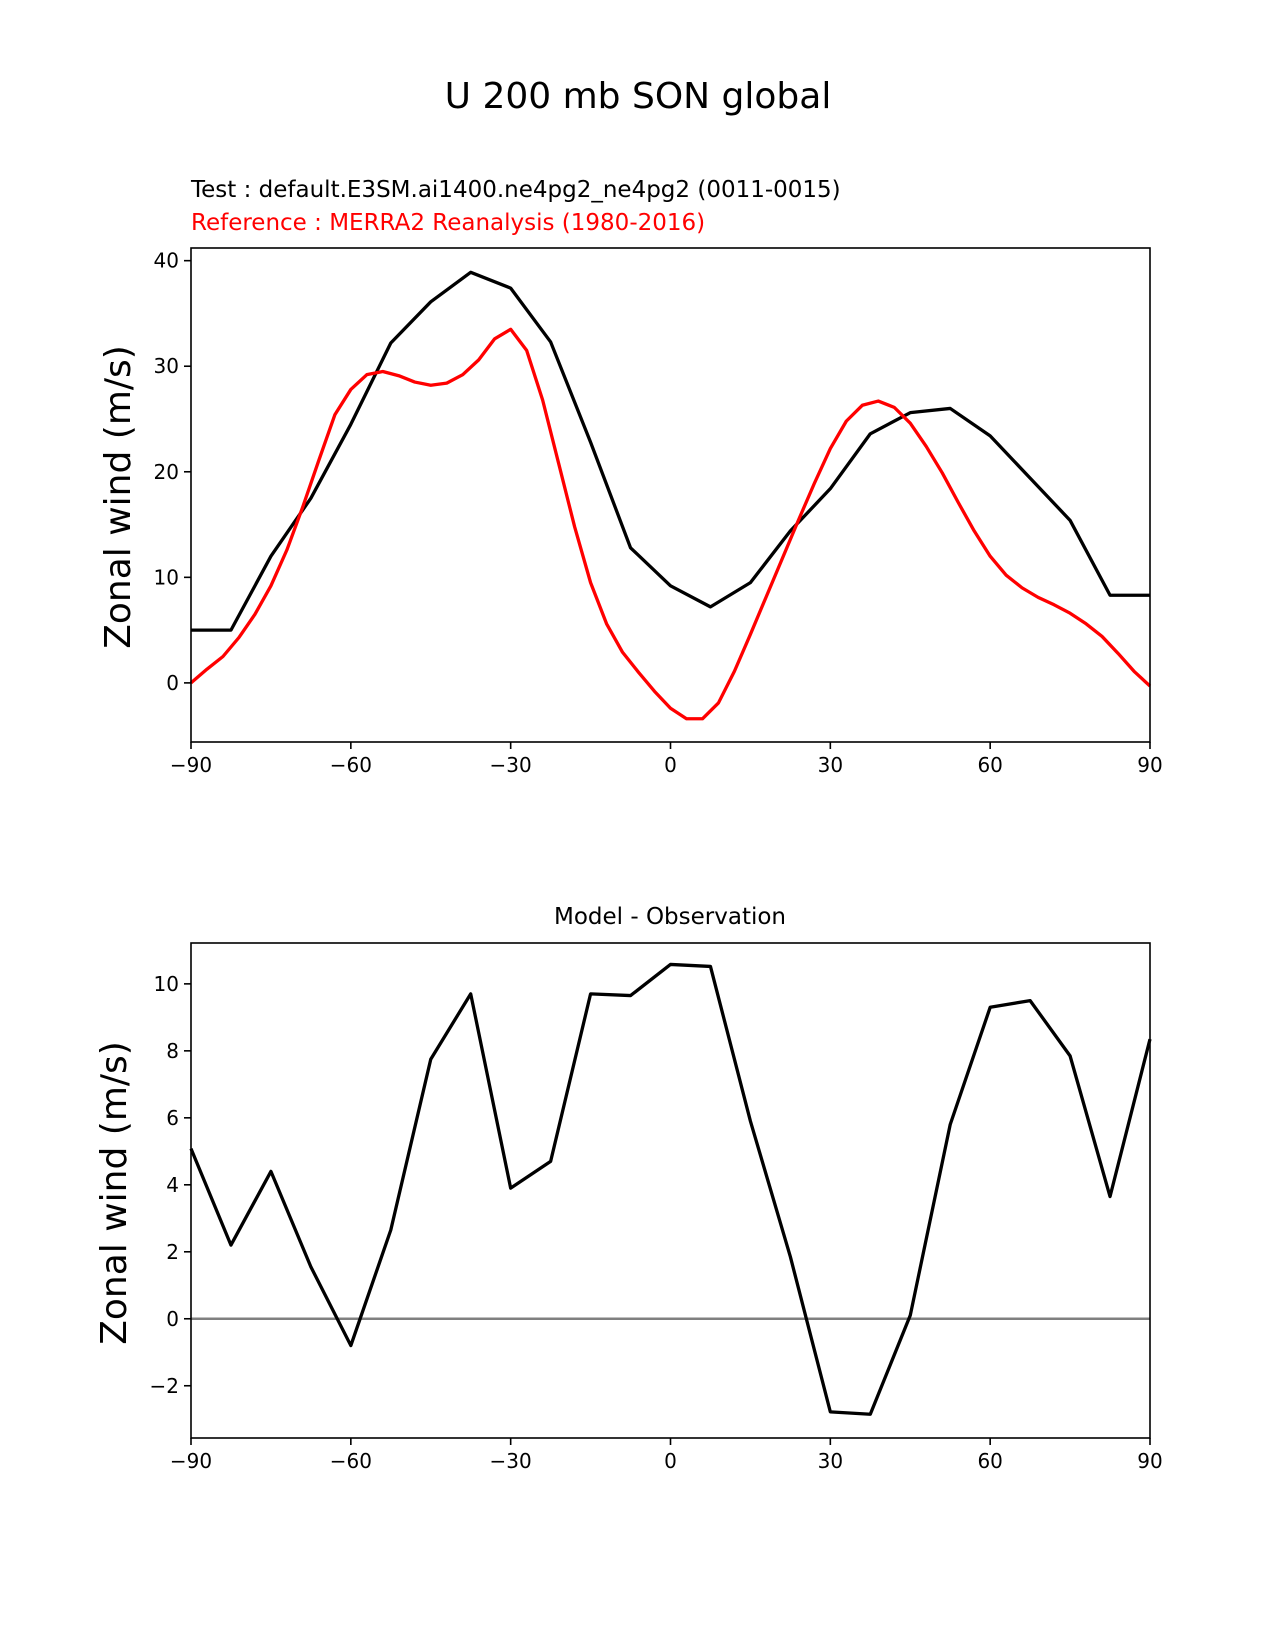 This screenshot has width=1275, height=1650. Describe the element at coordinates (989, 765) in the screenshot. I see `top-x-tick-label: 60` at that location.